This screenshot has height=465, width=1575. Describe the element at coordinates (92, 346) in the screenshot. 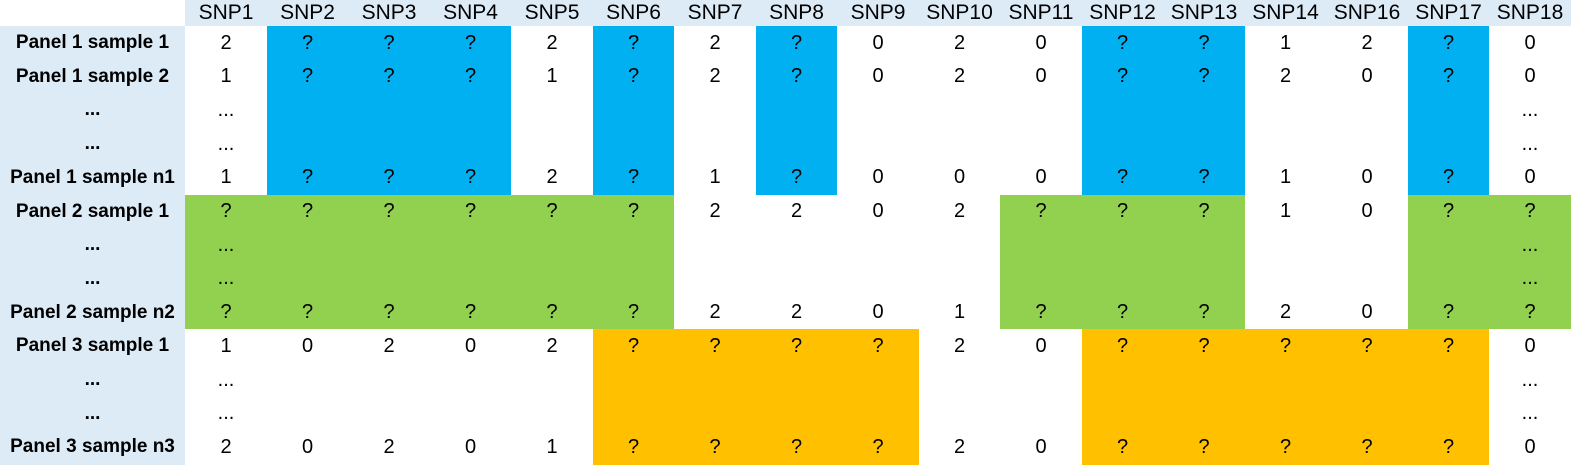

I see `row-label: Panel 3 sample 1` at that location.